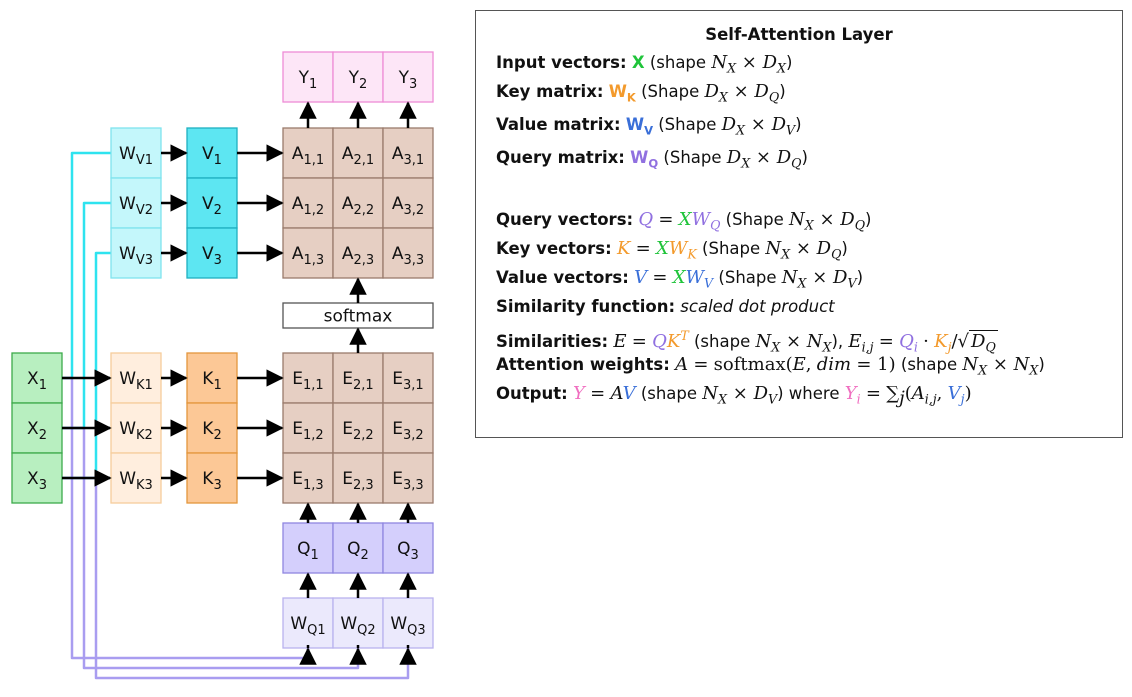 This screenshot has height=697, width=1132. I want to click on svg-text: X3, so click(37, 481).